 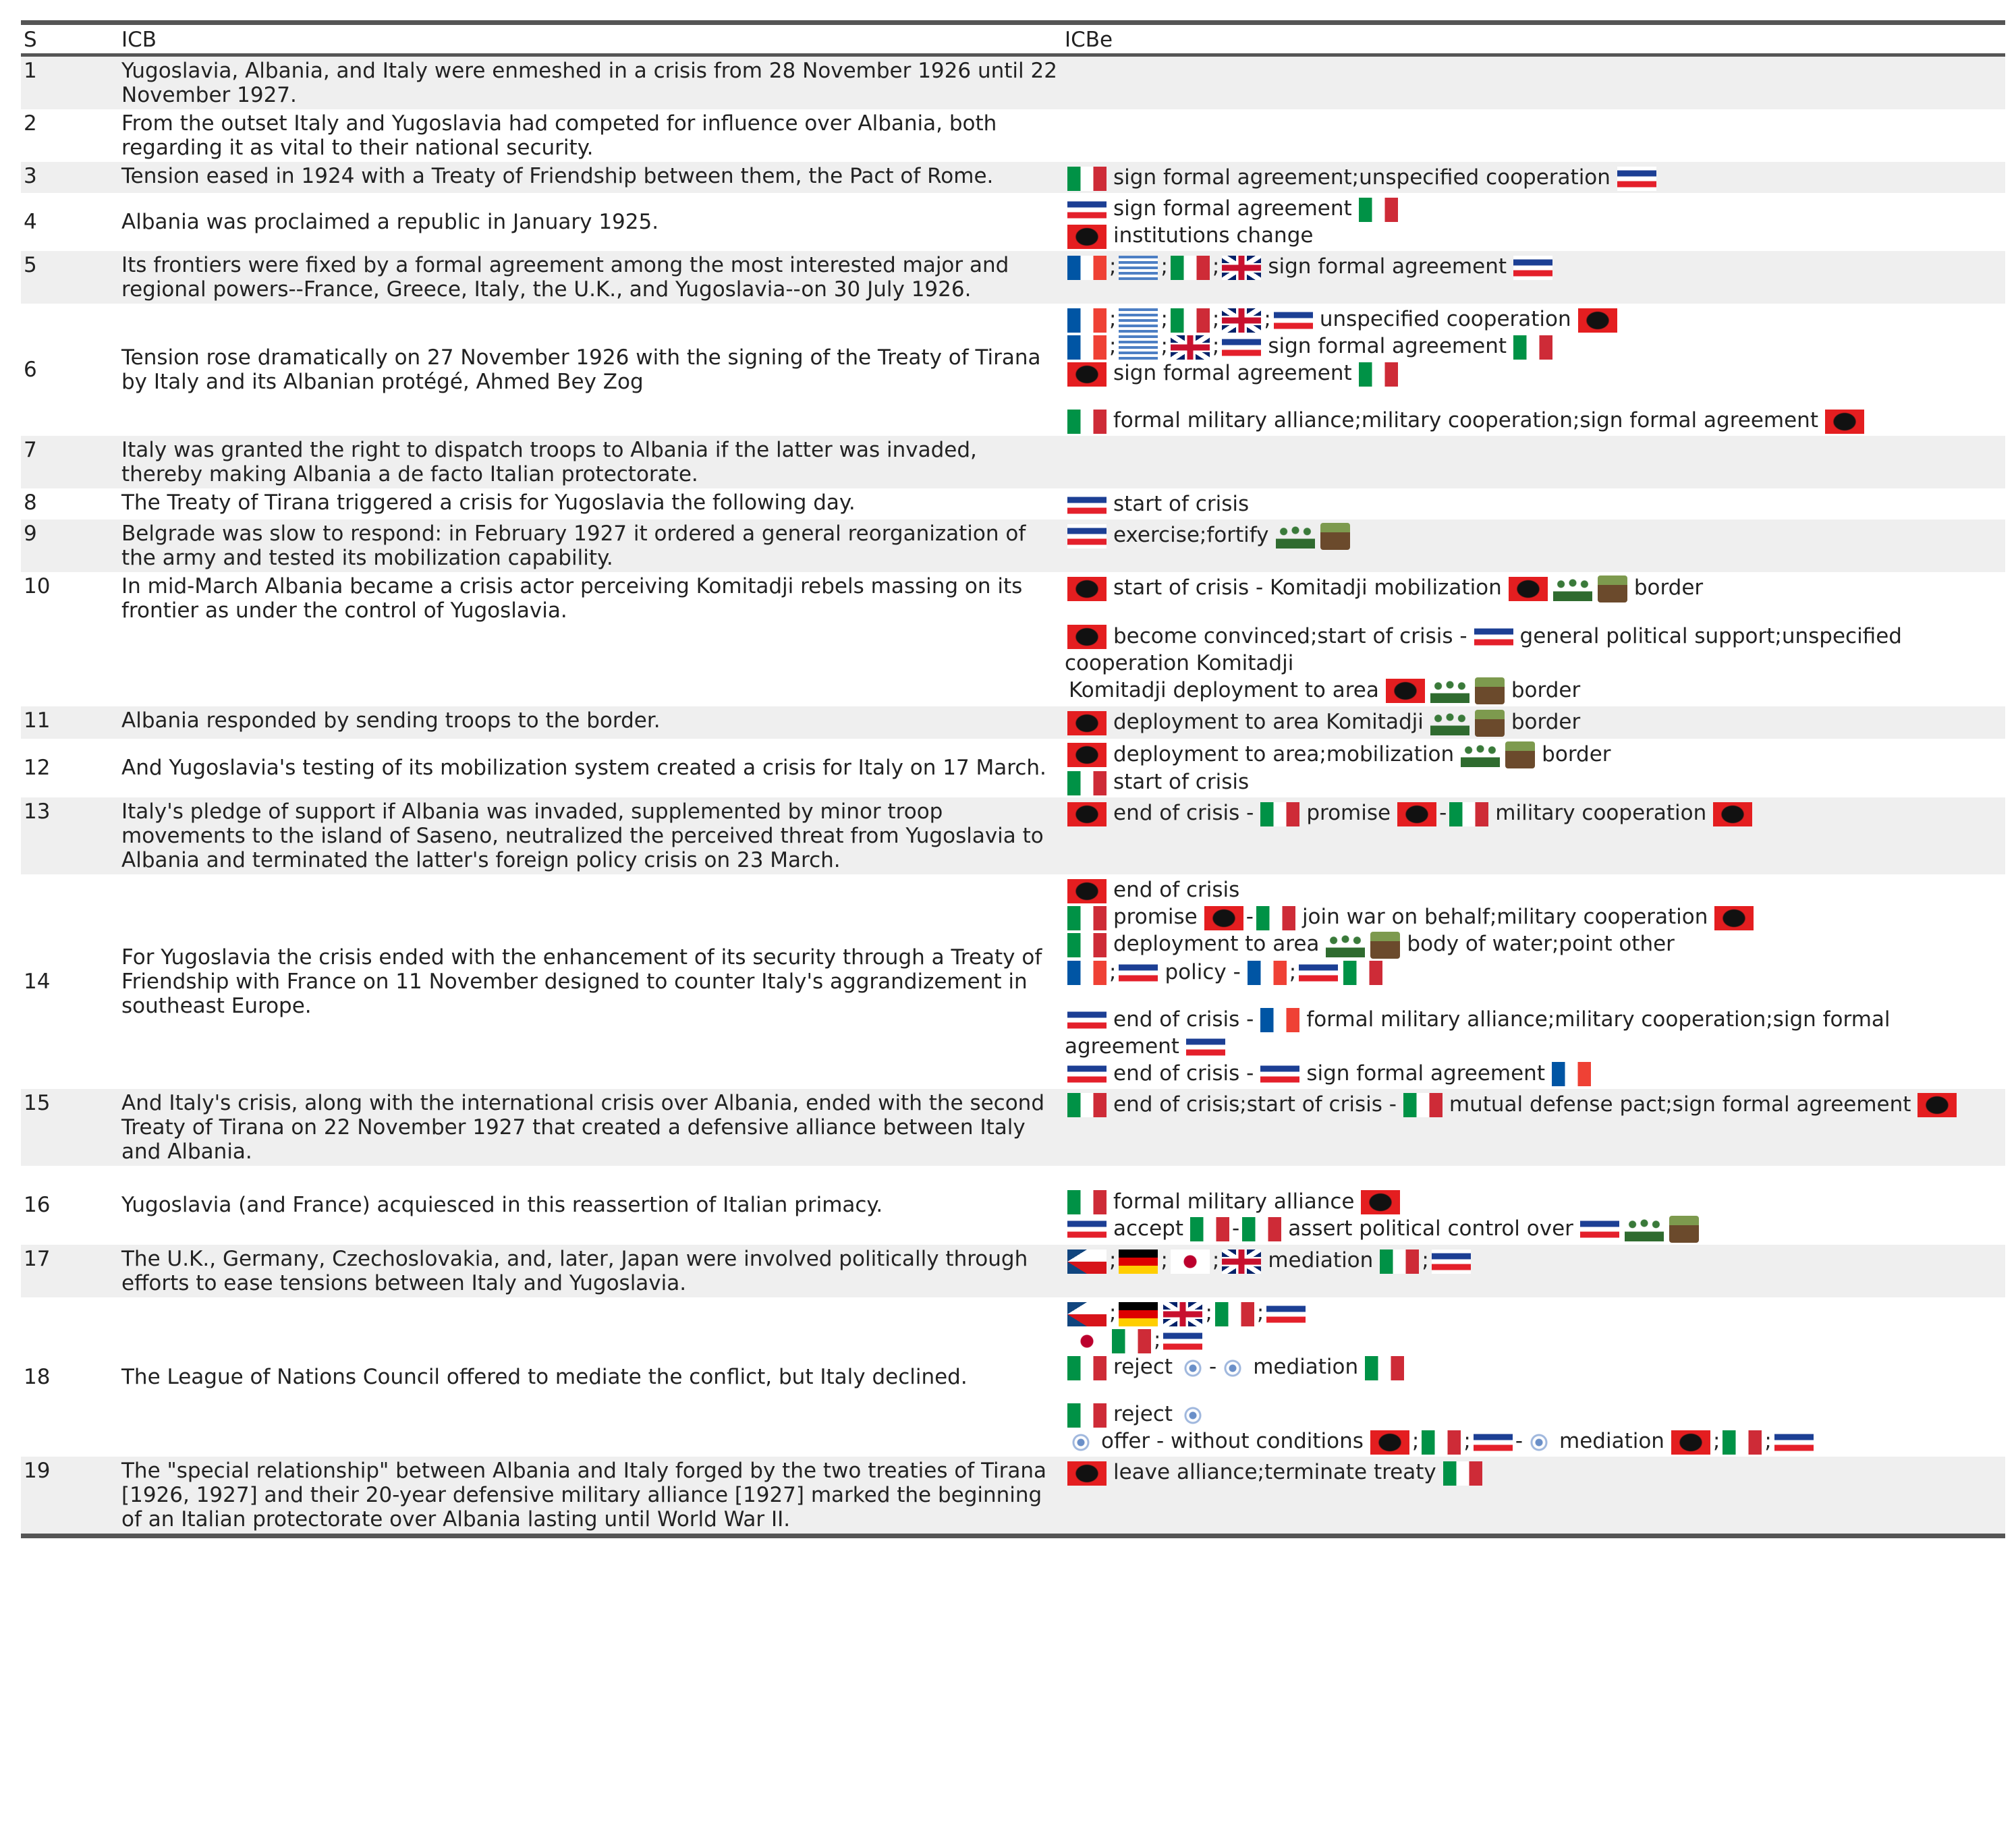 I want to click on event-text: deployment to area Komitadji, so click(x=1268, y=722).